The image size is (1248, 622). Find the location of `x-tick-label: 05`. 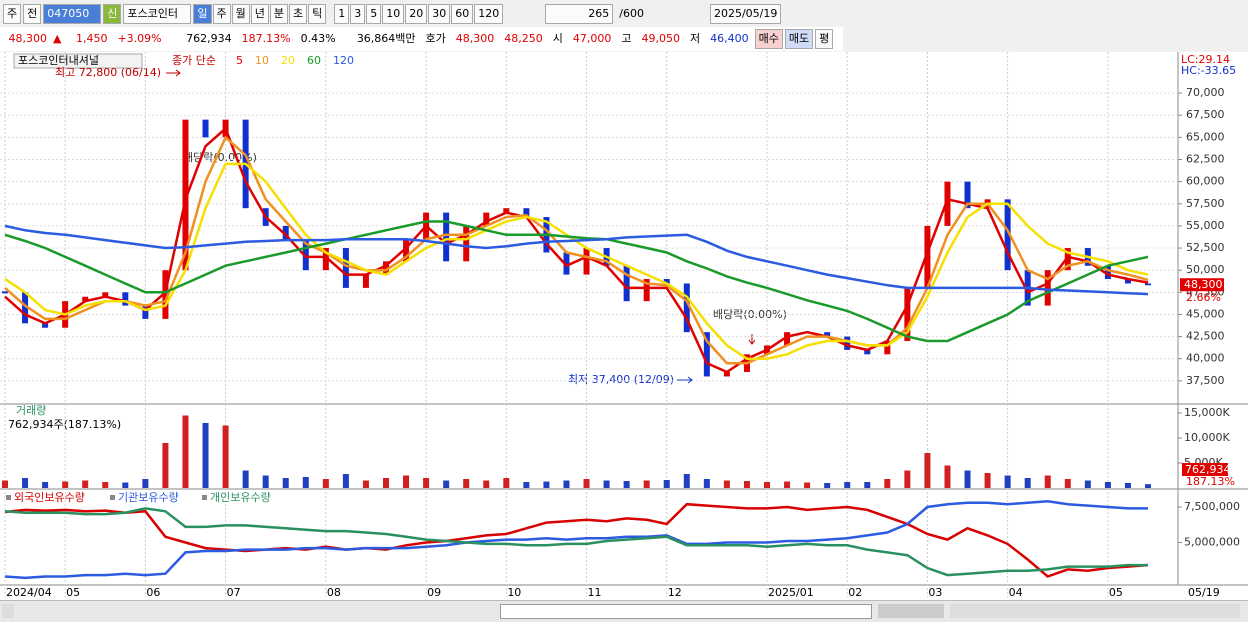

x-tick-label: 05 is located at coordinates (1116, 592).